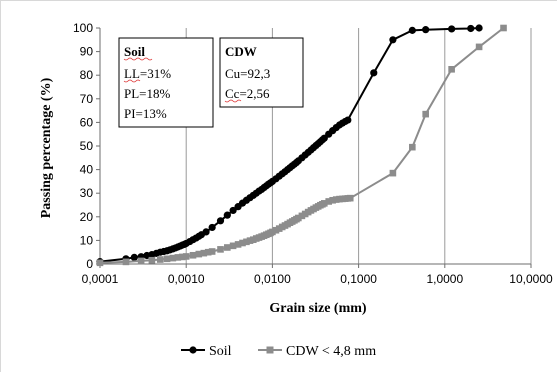 Image resolution: width=557 pixels, height=372 pixels. I want to click on annotation-soil-title: Soil, so click(134, 51).